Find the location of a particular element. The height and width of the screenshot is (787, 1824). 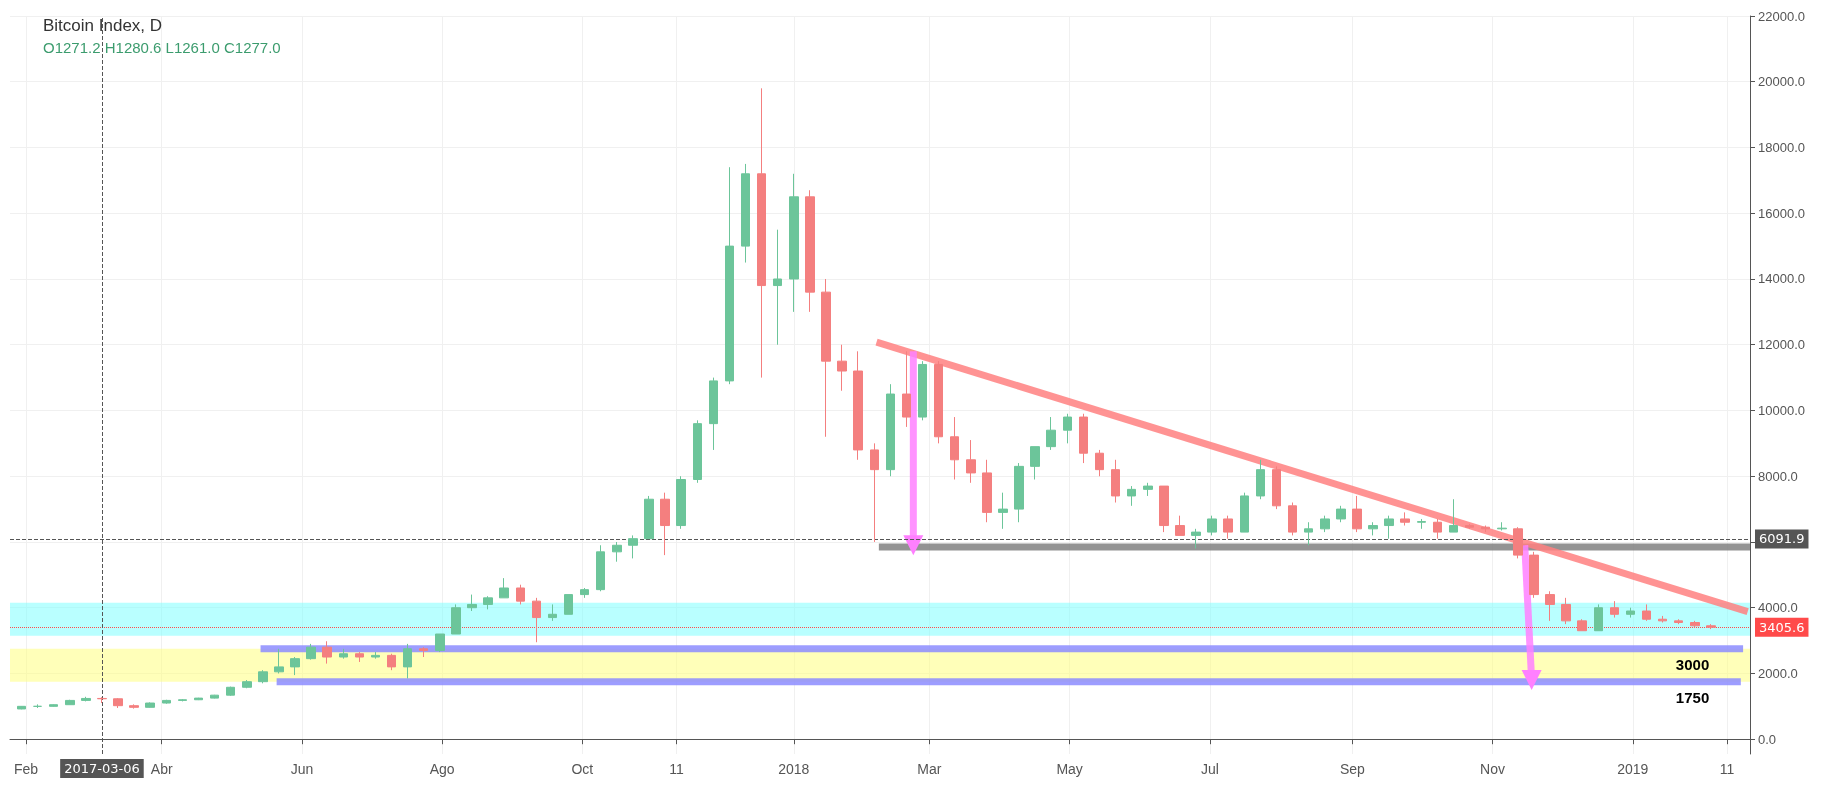

x-tick-label: 11 is located at coordinates (677, 769).